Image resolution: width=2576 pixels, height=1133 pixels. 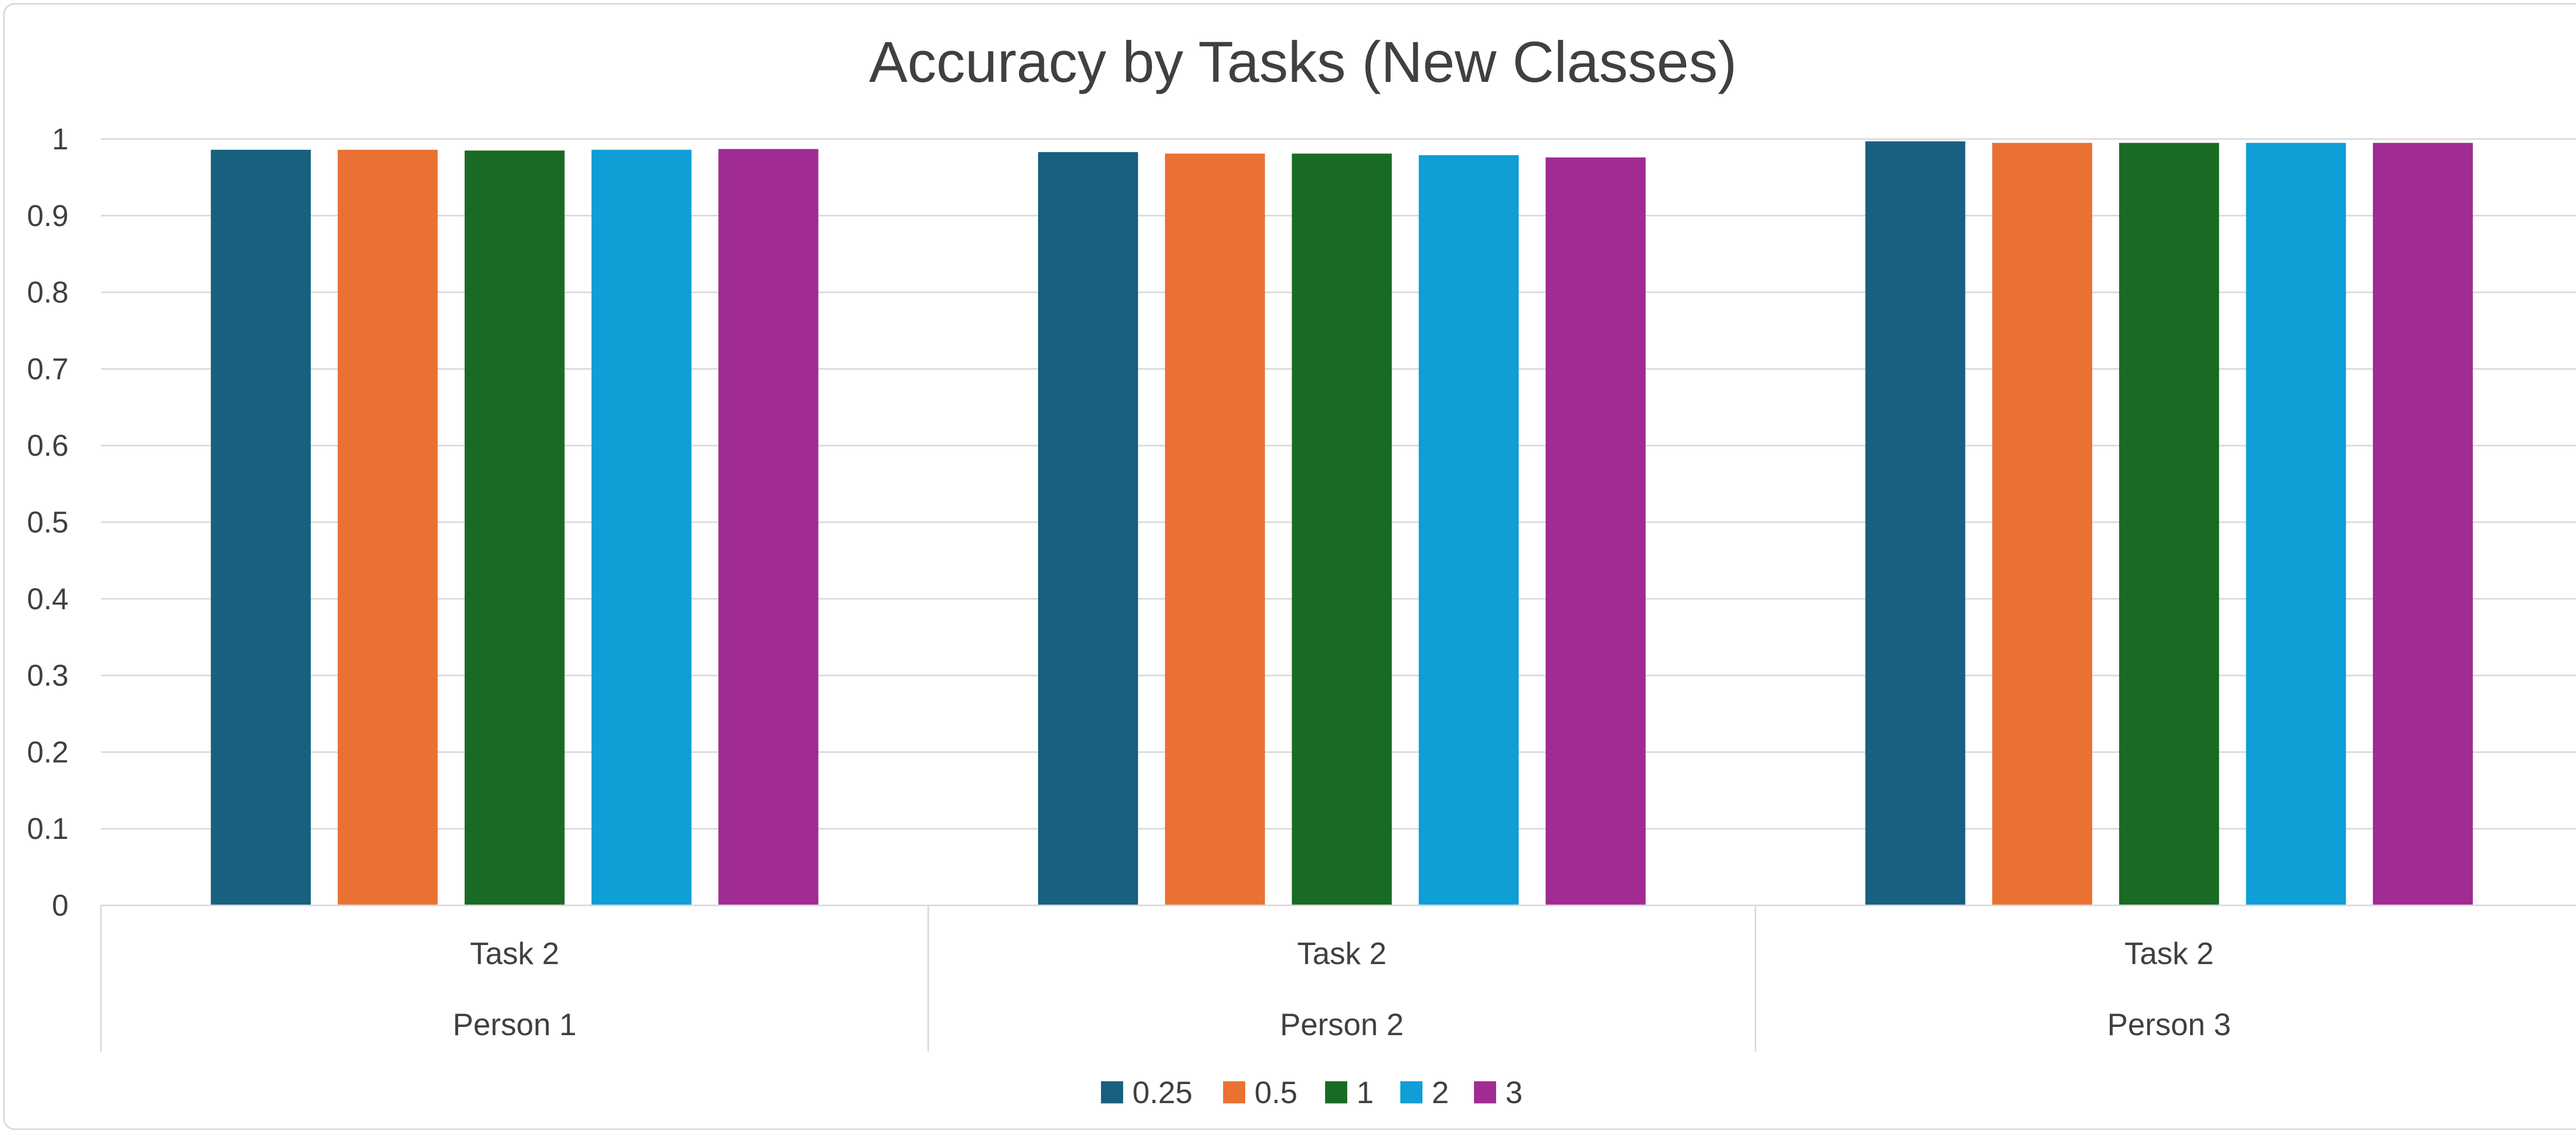 I want to click on legend-label: 2, so click(x=1441, y=1092).